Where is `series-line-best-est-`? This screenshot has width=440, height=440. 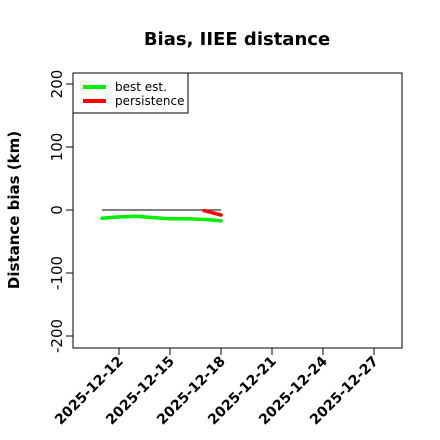 series-line-best-est- is located at coordinates (161, 218).